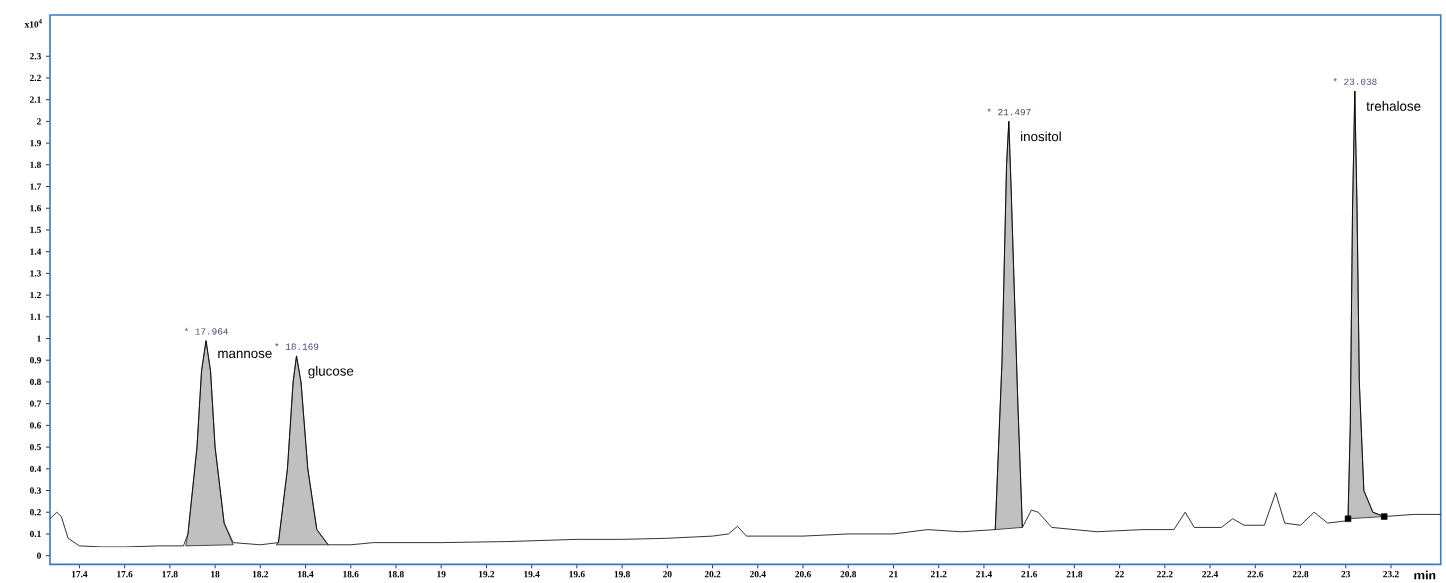 The image size is (1446, 583). I want to click on y-tick-label: 0.6, so click(35, 425).